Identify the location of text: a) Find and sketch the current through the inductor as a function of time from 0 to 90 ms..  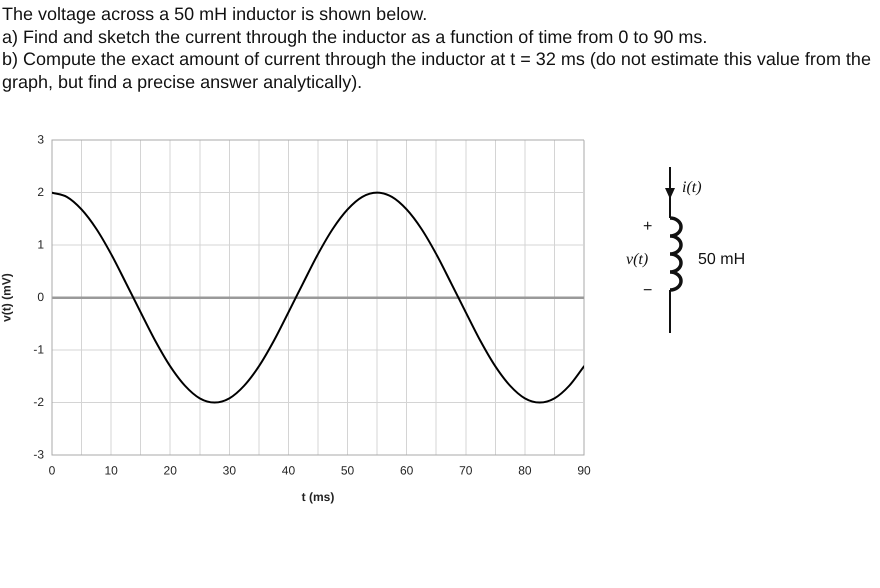
(355, 37).